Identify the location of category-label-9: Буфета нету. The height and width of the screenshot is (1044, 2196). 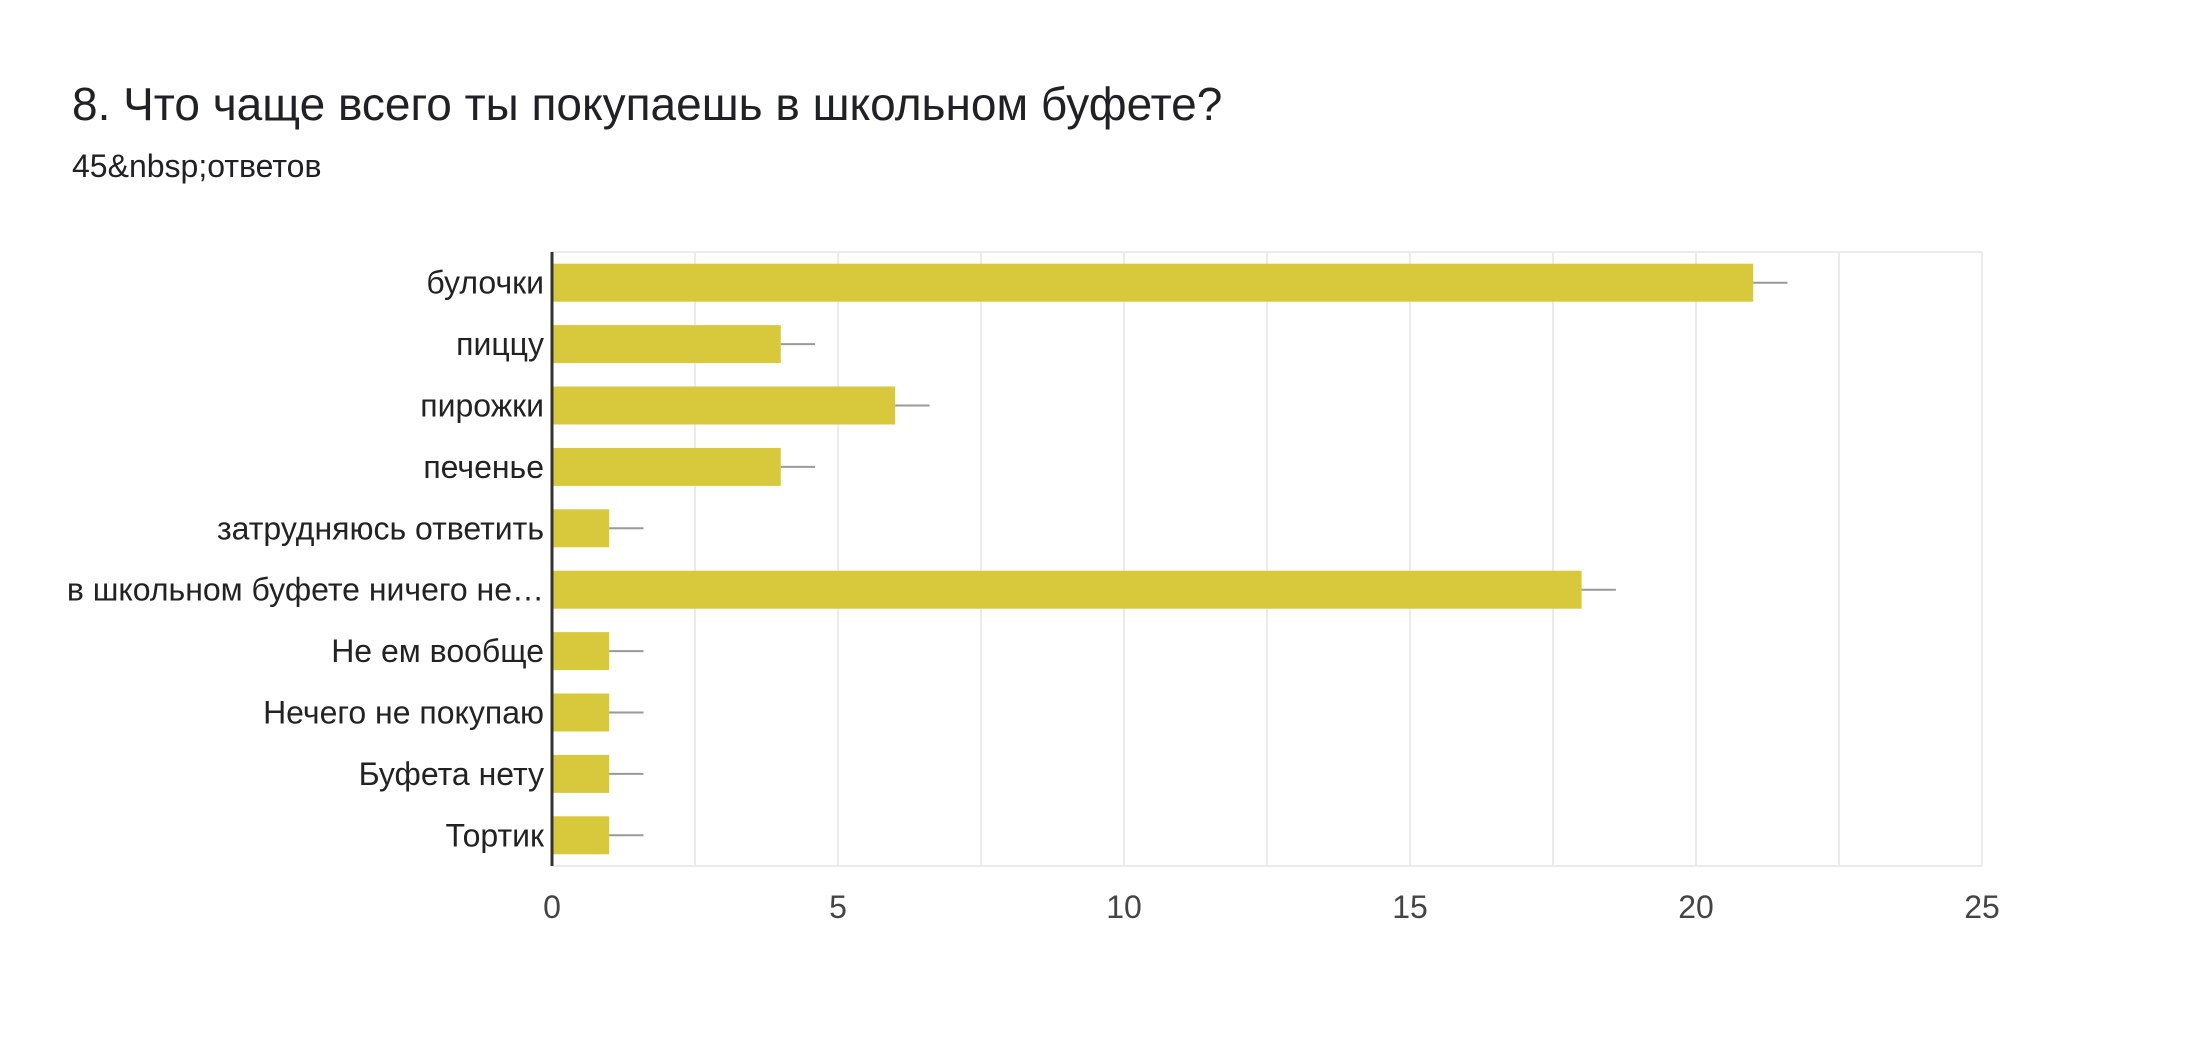
(451, 774).